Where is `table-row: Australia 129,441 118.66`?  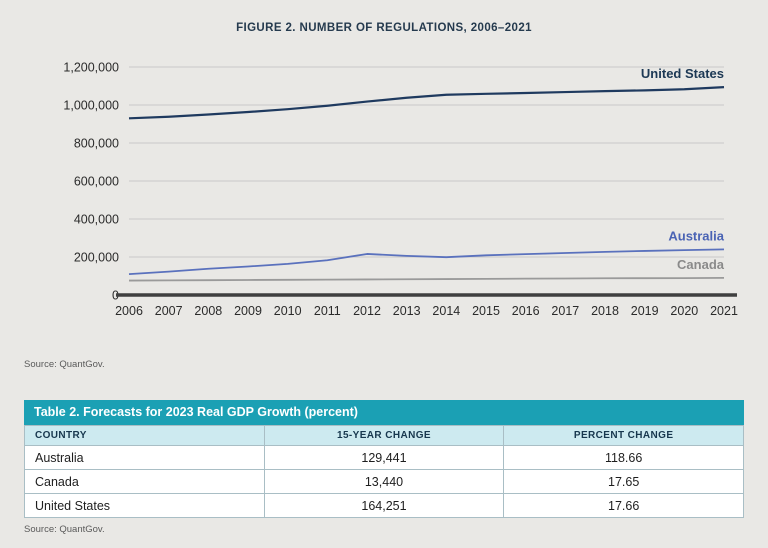
table-row: Australia 129,441 118.66 is located at coordinates (384, 457).